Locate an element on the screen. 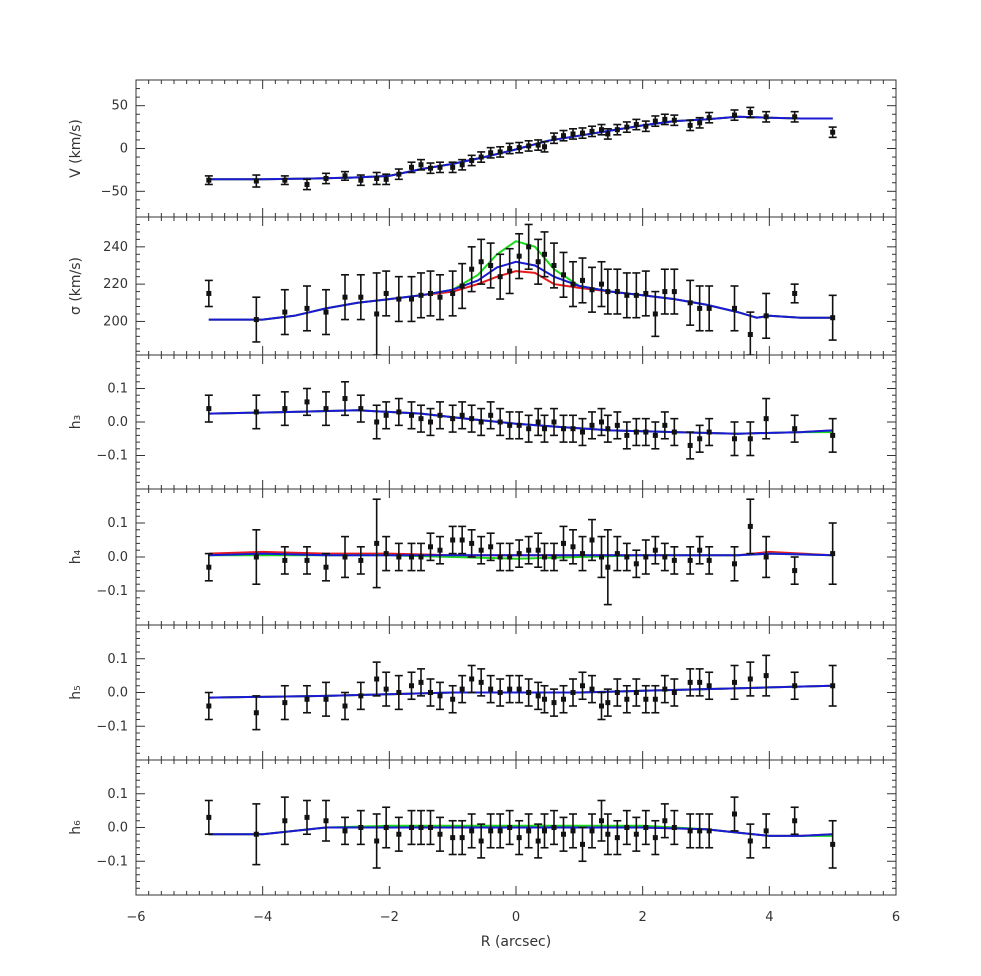 This screenshot has height=976, width=981. y-axis-label: h₄ is located at coordinates (76, 556).